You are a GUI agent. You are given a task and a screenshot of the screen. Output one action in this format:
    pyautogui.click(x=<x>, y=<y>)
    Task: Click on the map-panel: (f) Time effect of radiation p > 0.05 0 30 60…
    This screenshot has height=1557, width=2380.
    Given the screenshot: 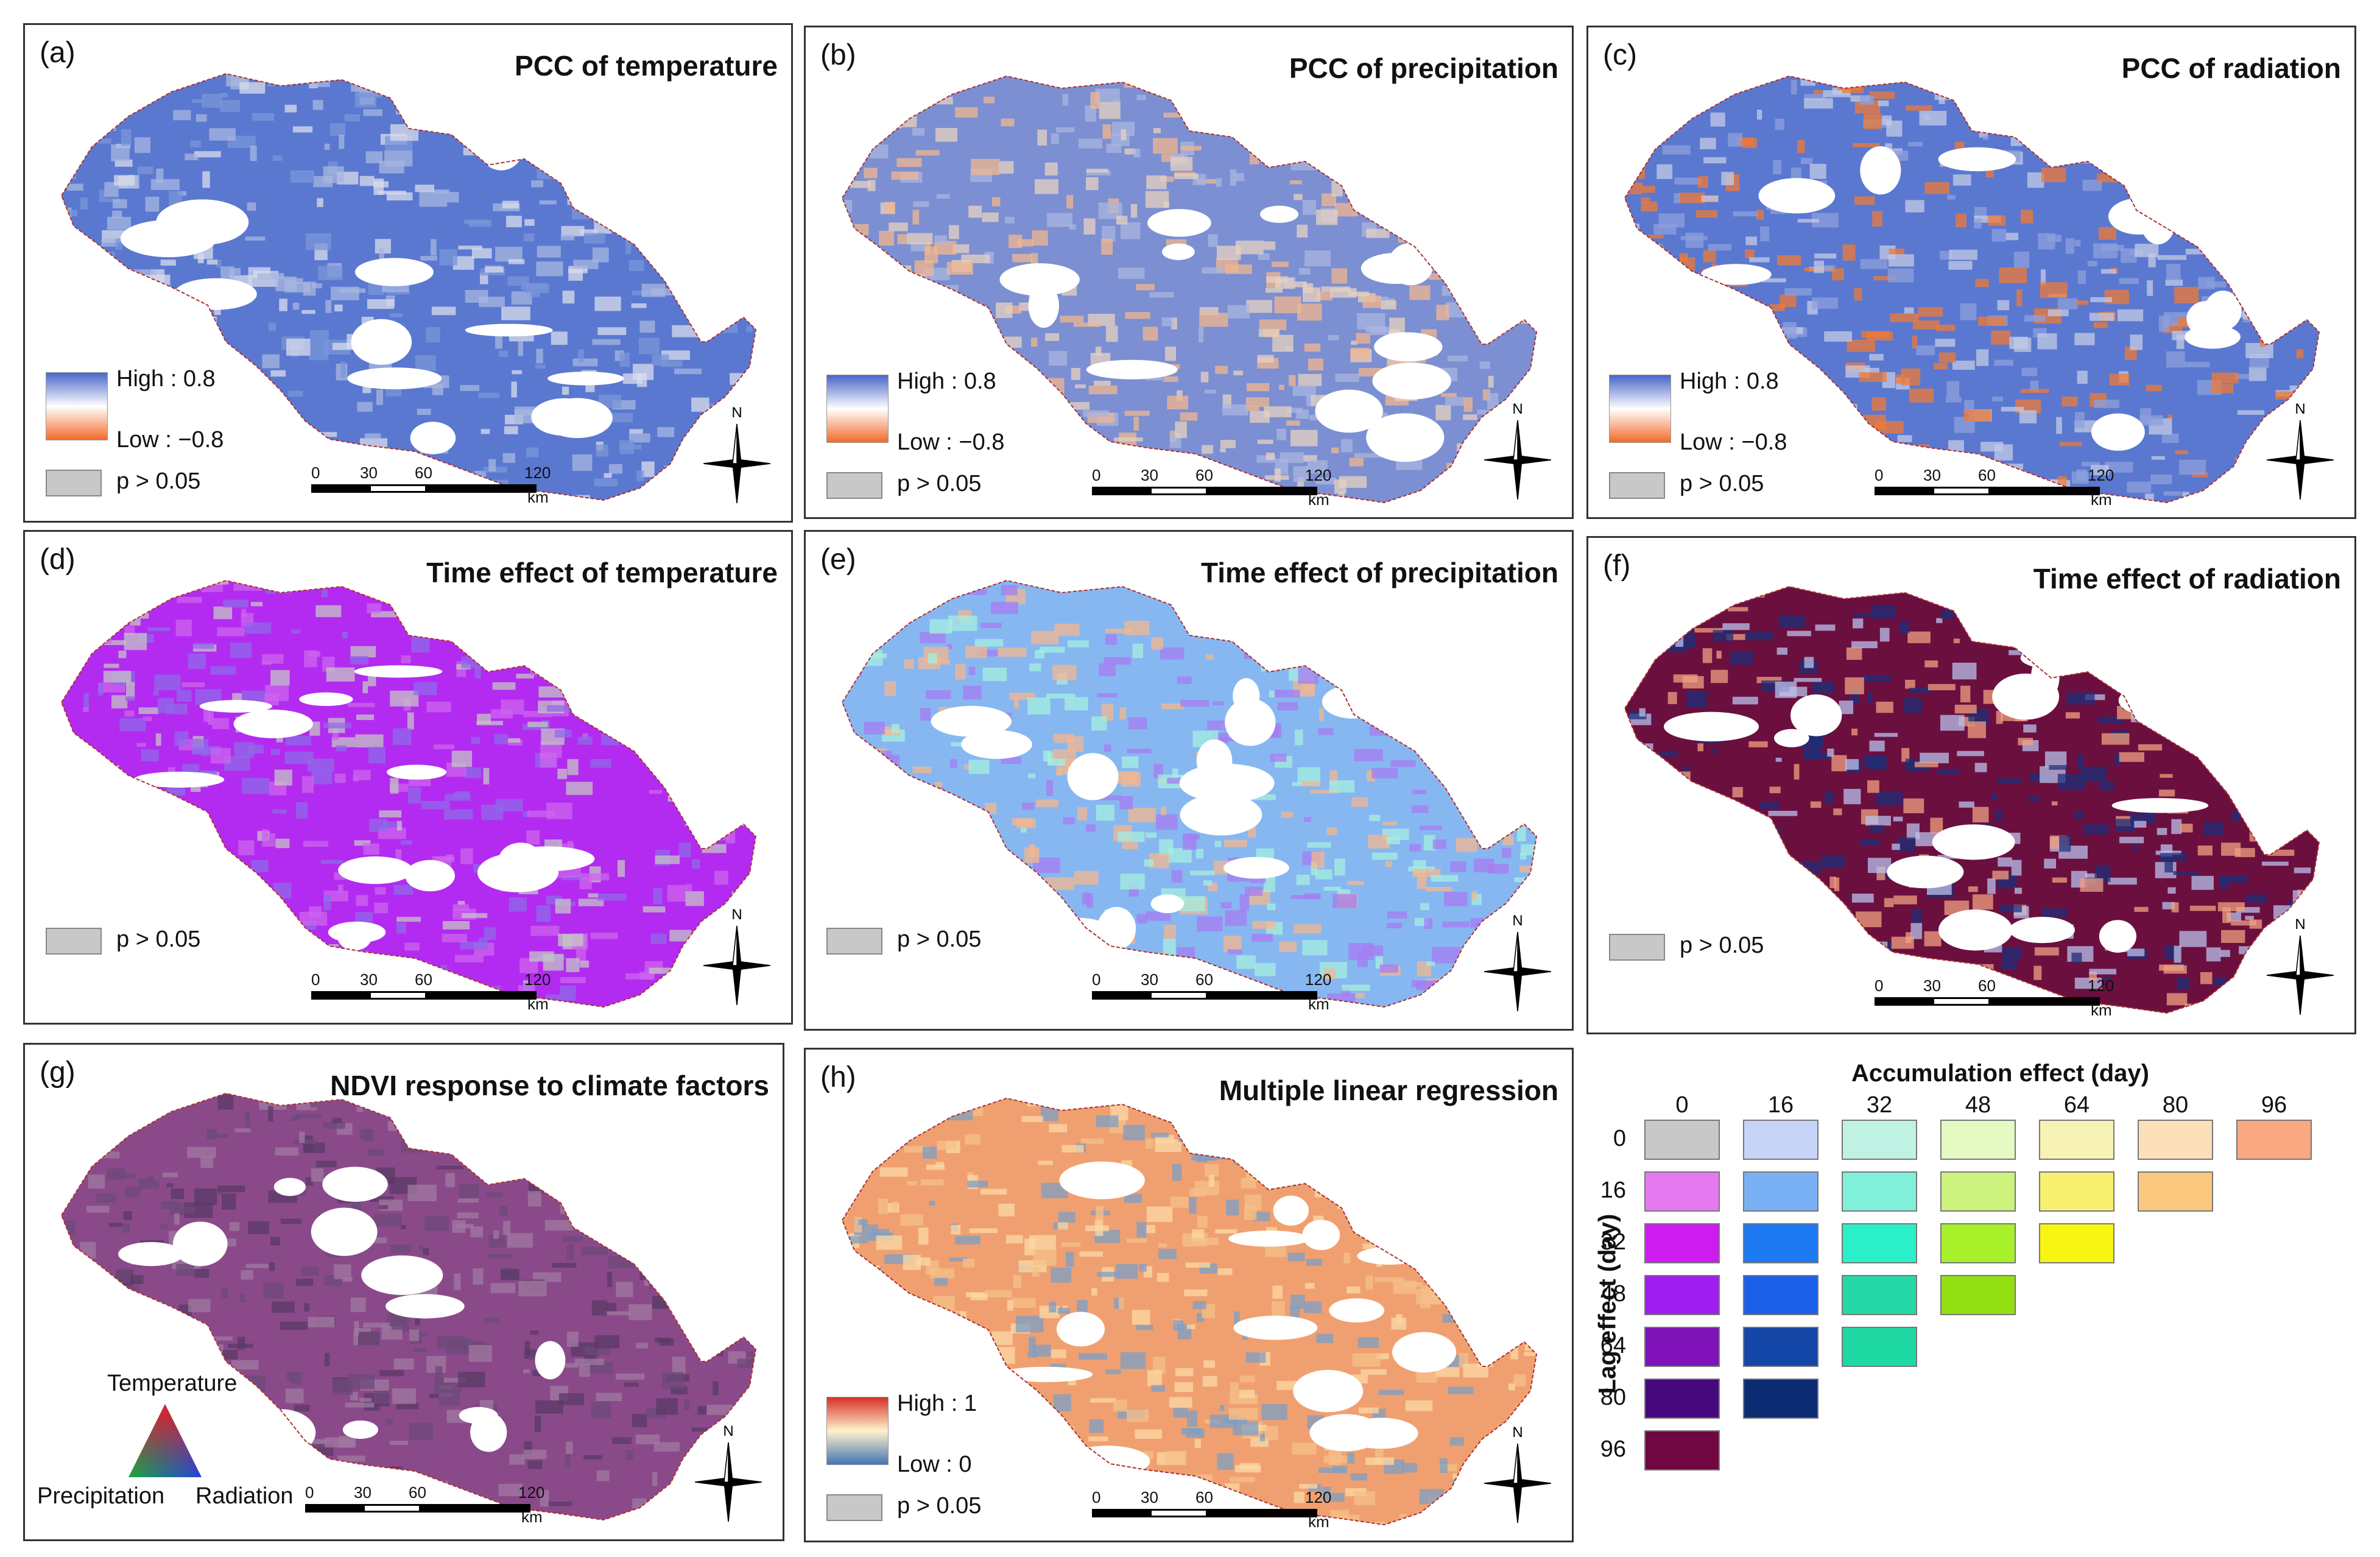 What is the action you would take?
    pyautogui.click(x=1971, y=785)
    